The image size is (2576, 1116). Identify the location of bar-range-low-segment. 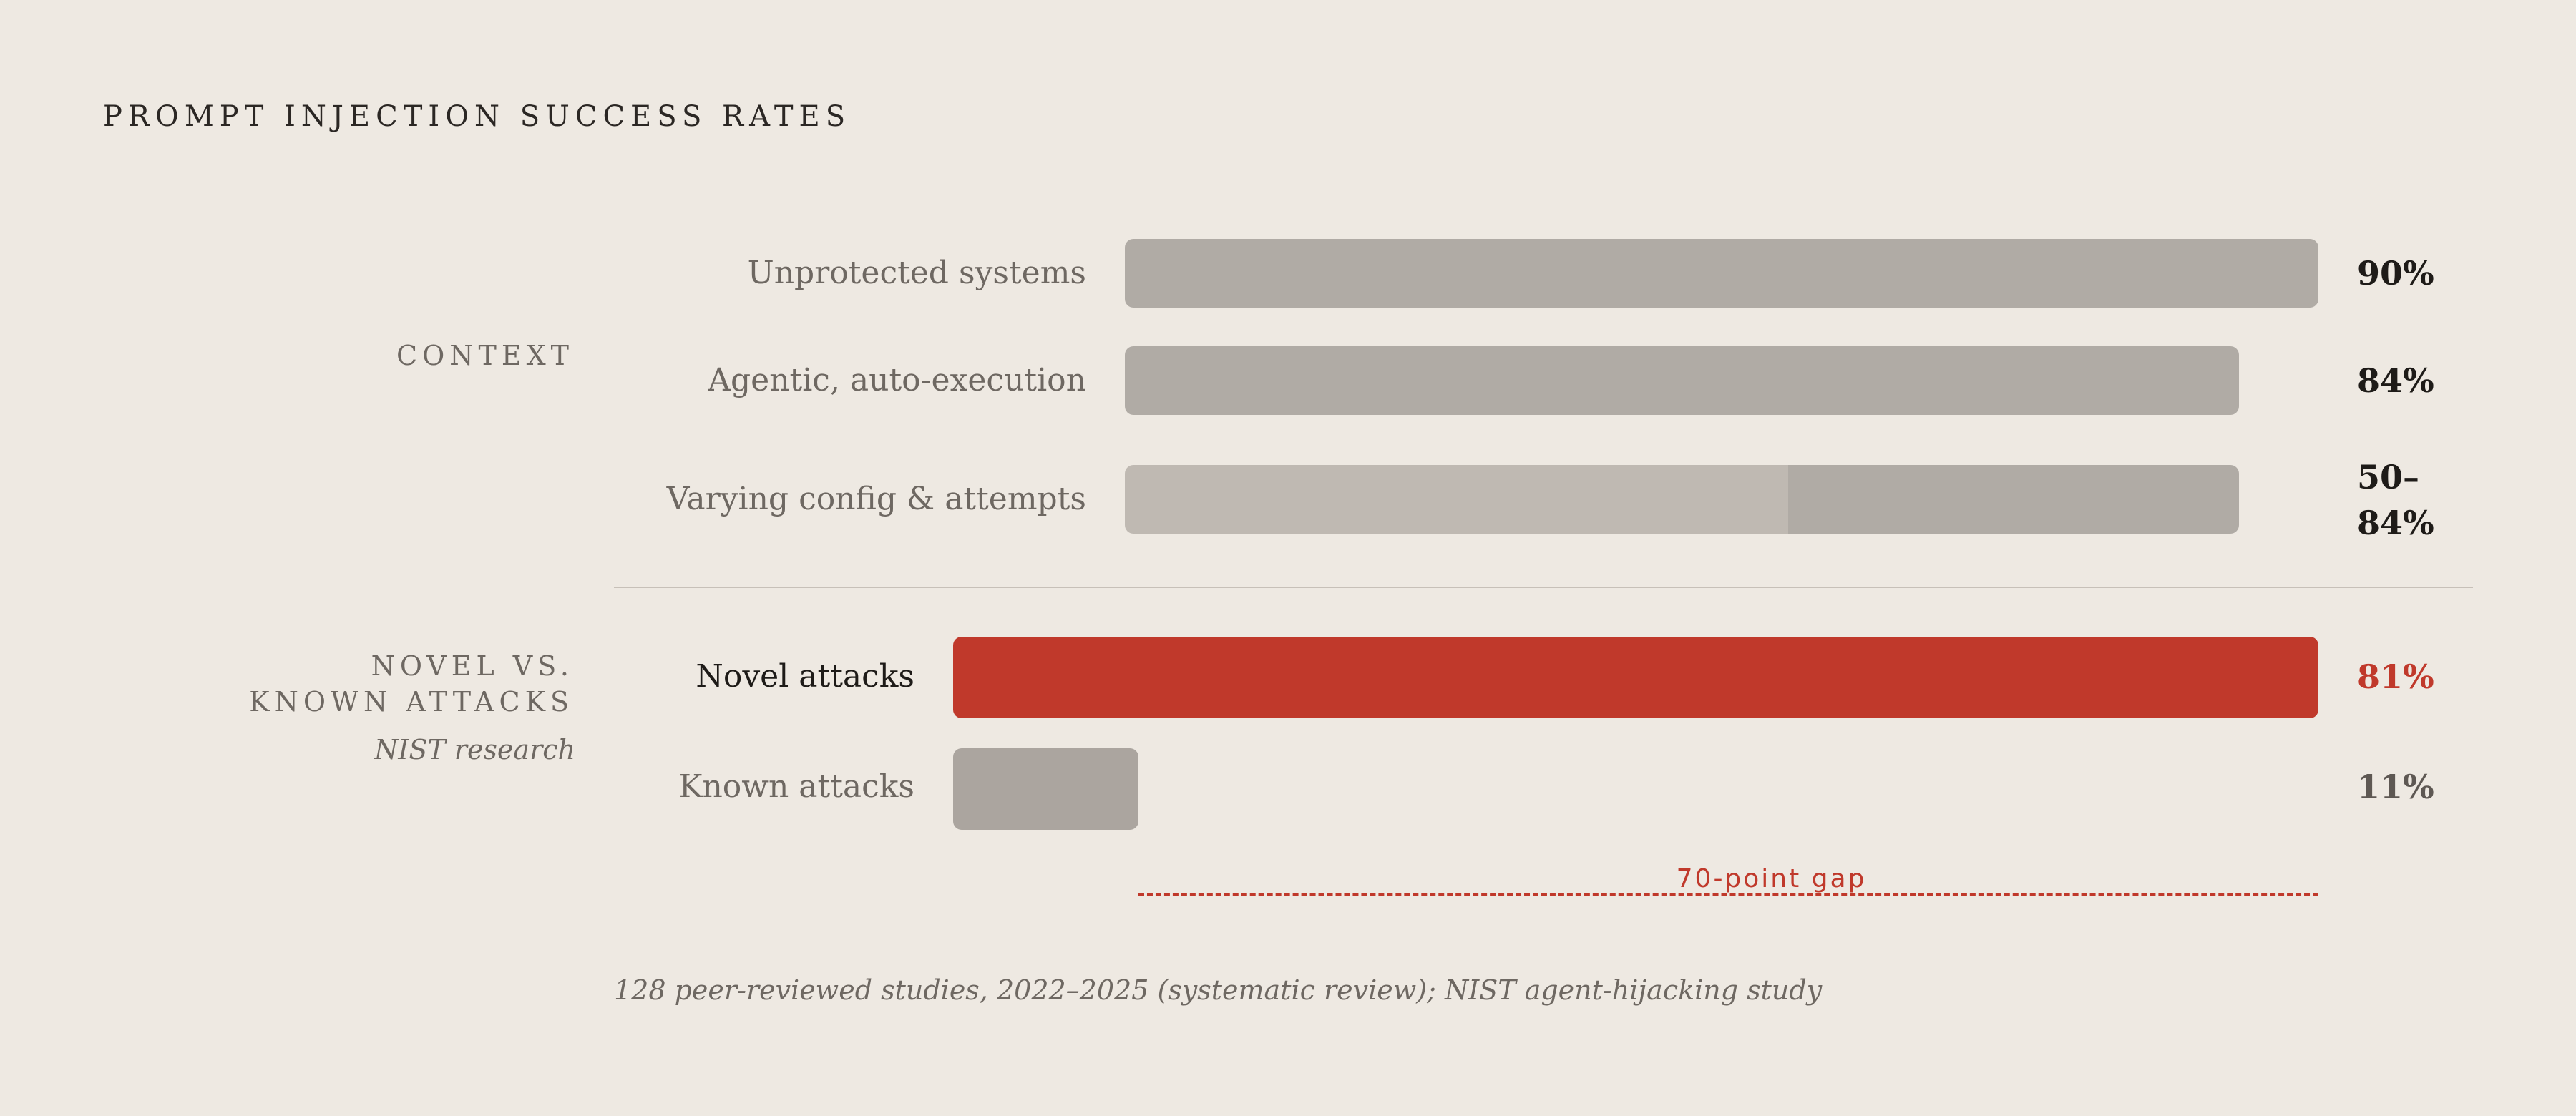
(1456, 499).